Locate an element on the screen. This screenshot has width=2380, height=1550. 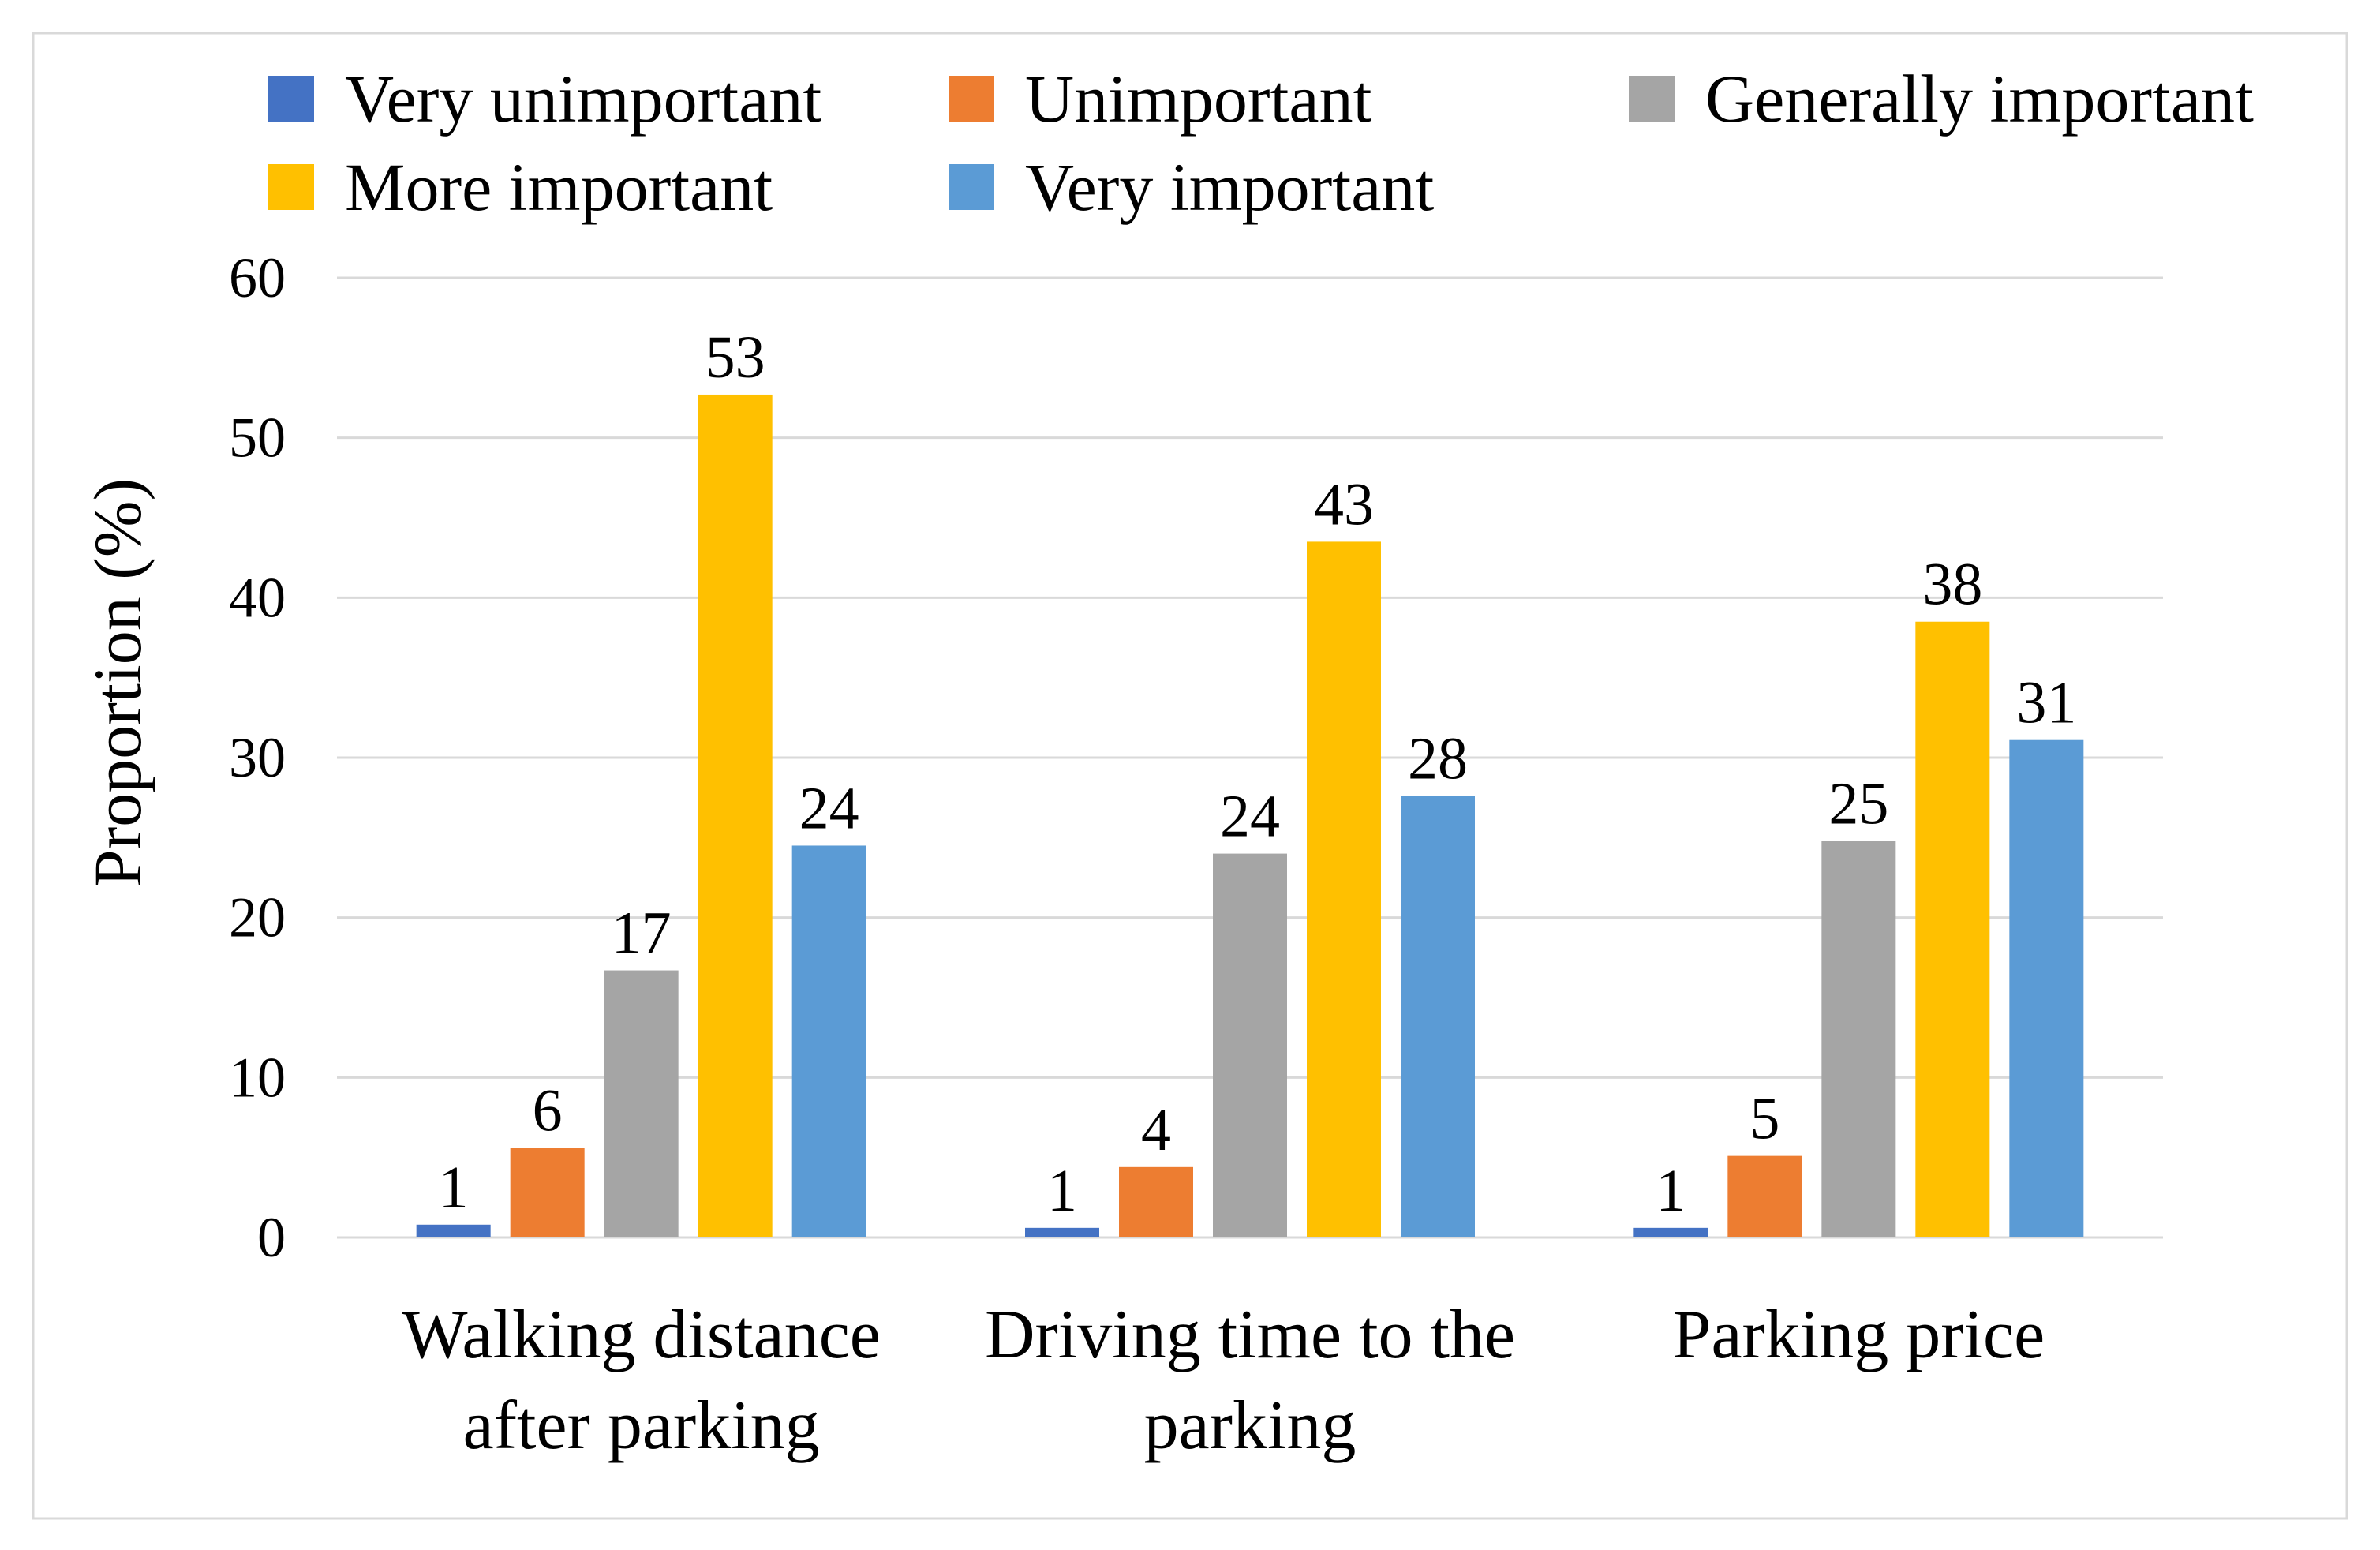
legend-label: More important is located at coordinates (559, 187).